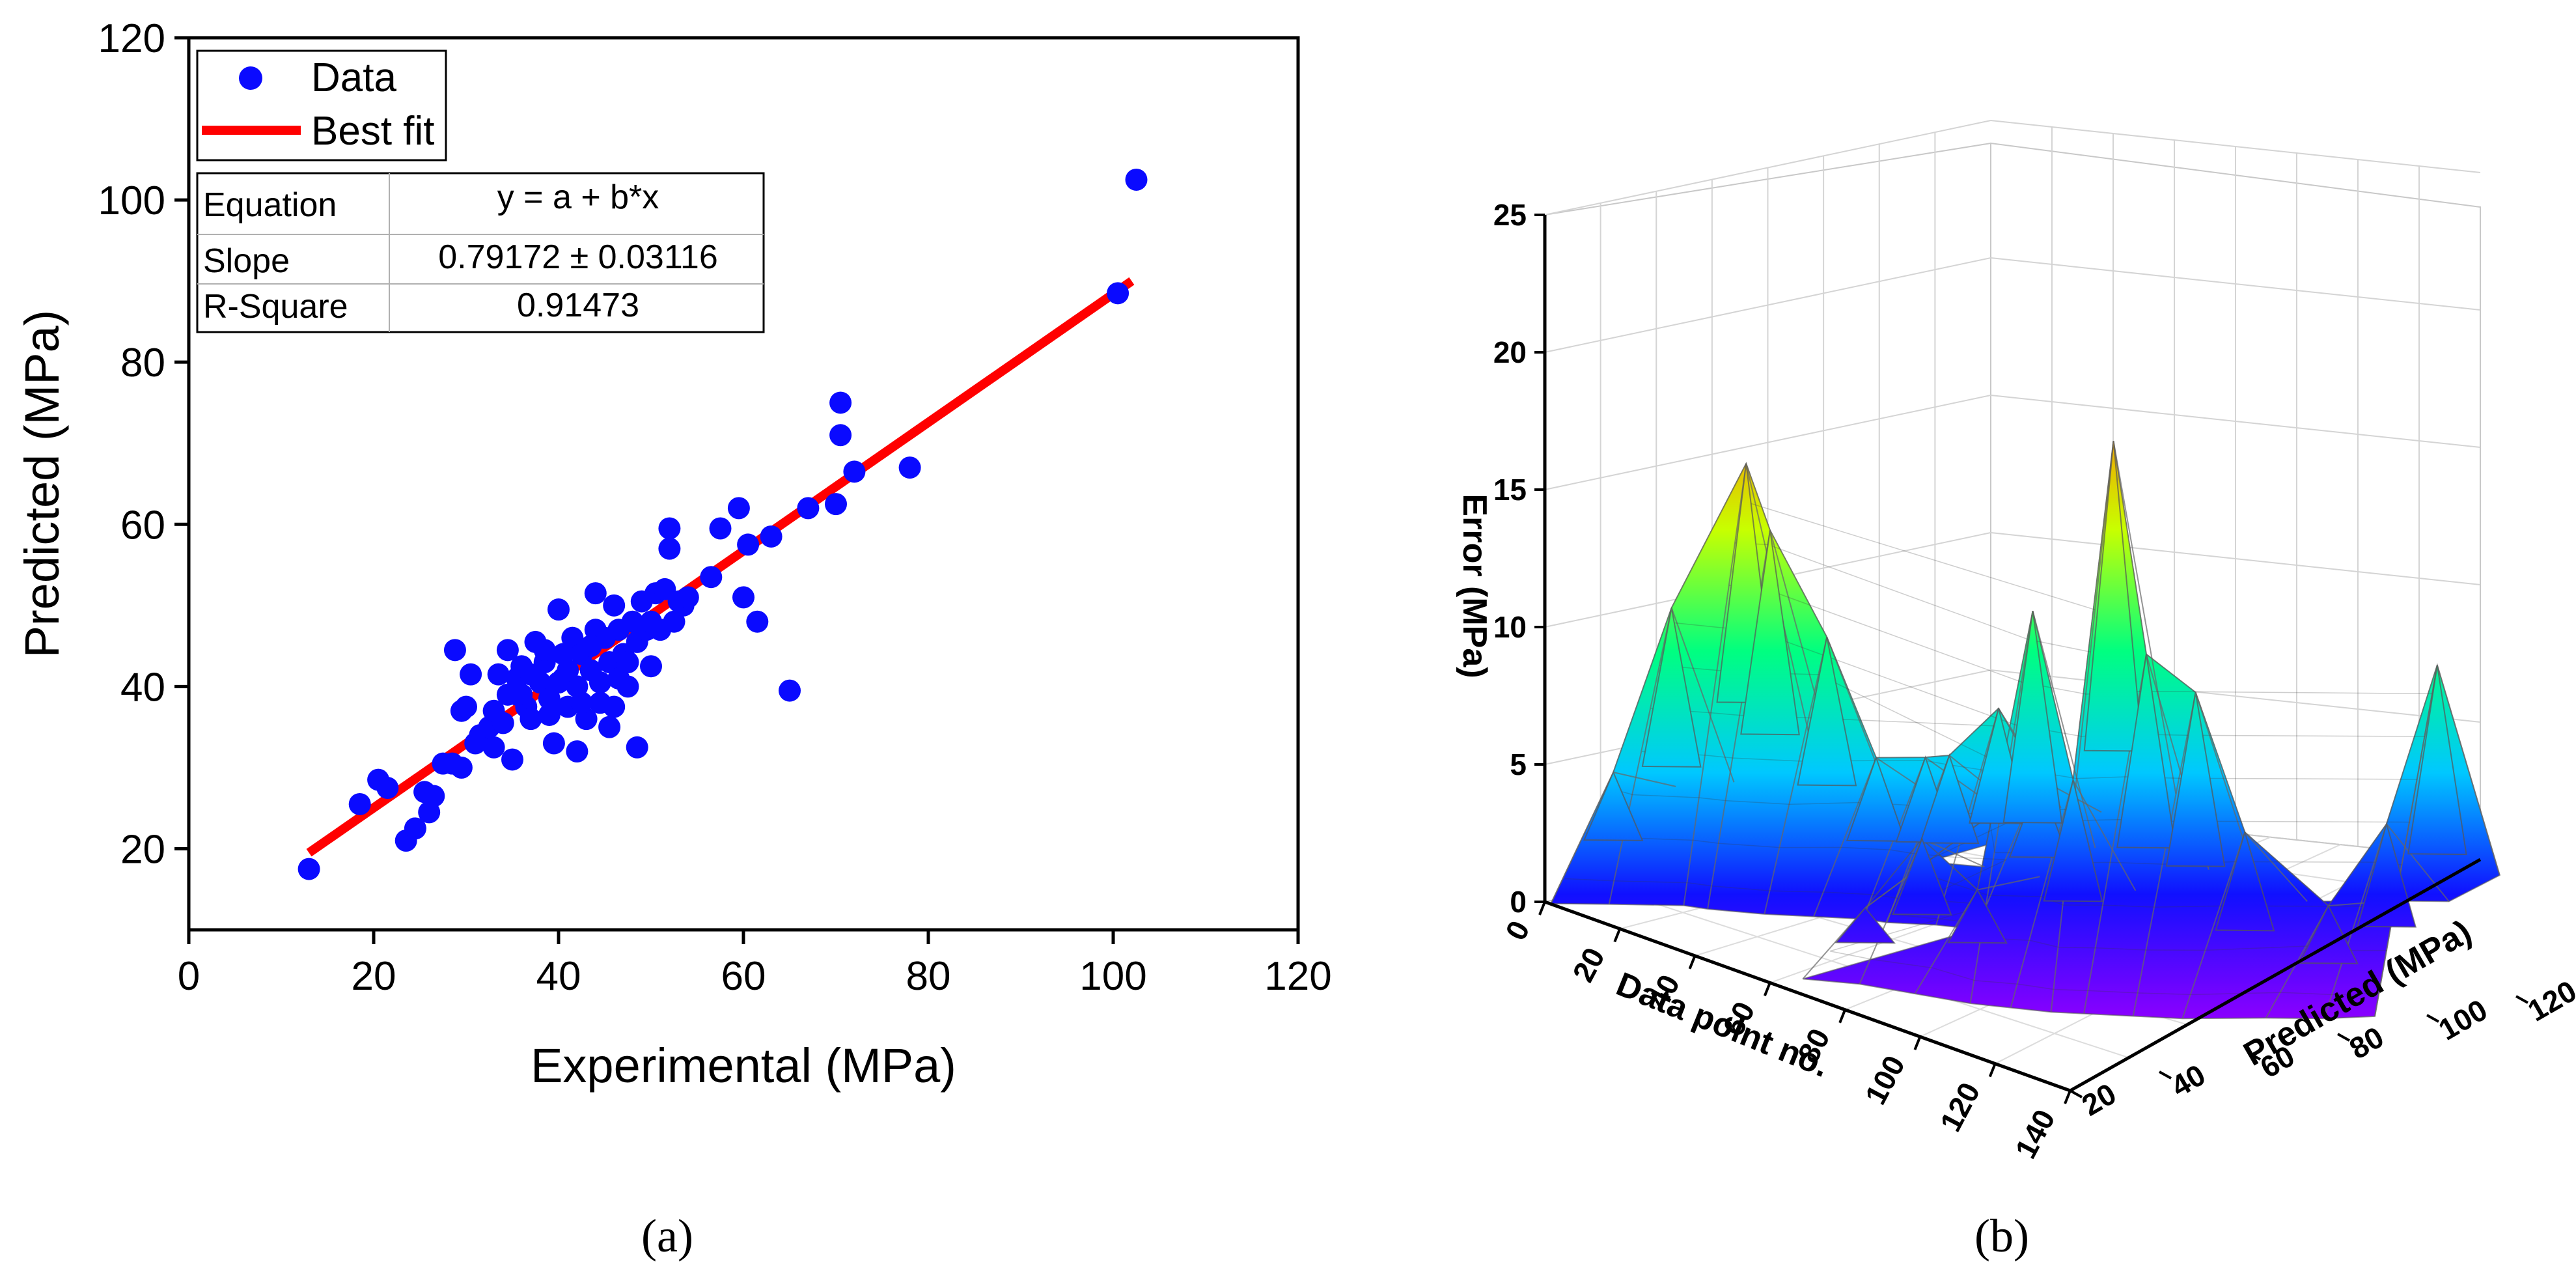  I want to click on legend-fit-label: Best fit, so click(373, 131).